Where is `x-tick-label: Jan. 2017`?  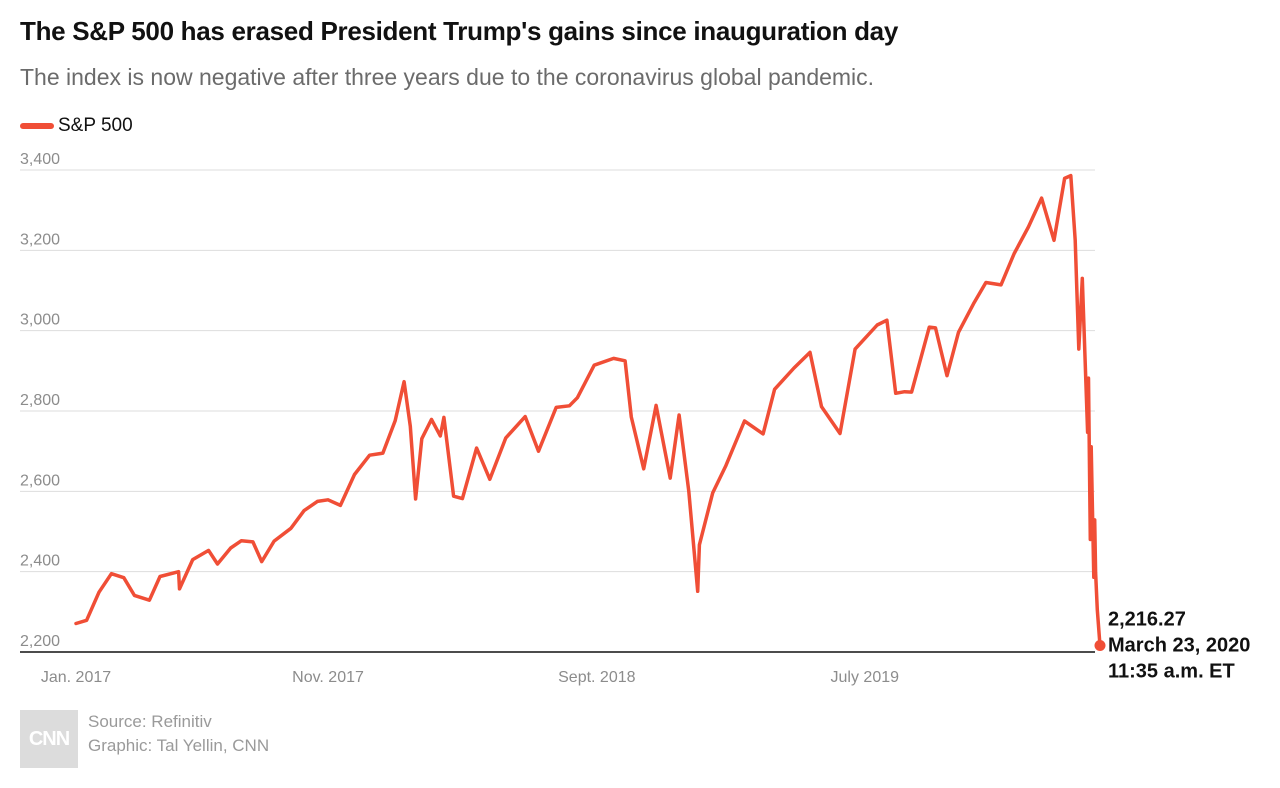
x-tick-label: Jan. 2017 is located at coordinates (76, 677).